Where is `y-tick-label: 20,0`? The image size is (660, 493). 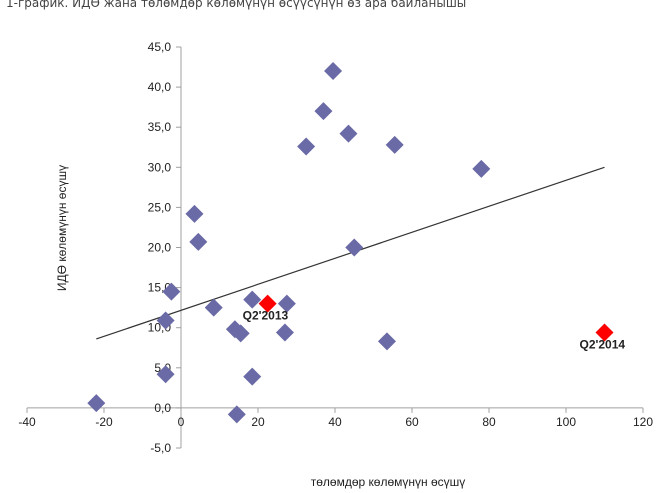
y-tick-label: 20,0 is located at coordinates (160, 248).